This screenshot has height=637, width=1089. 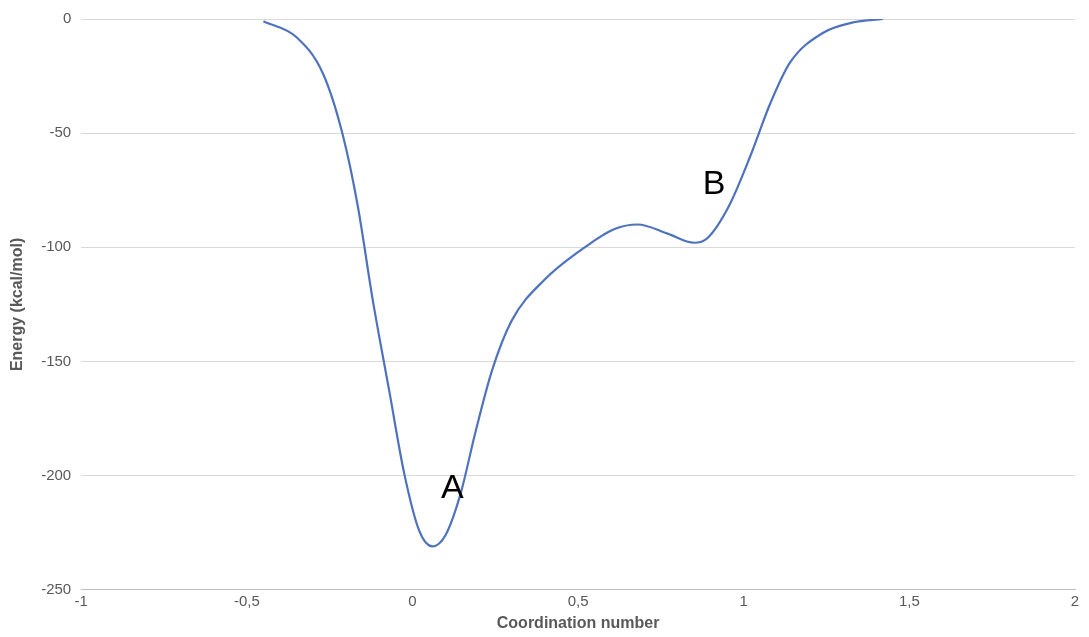 I want to click on annotation: B, so click(x=714, y=182).